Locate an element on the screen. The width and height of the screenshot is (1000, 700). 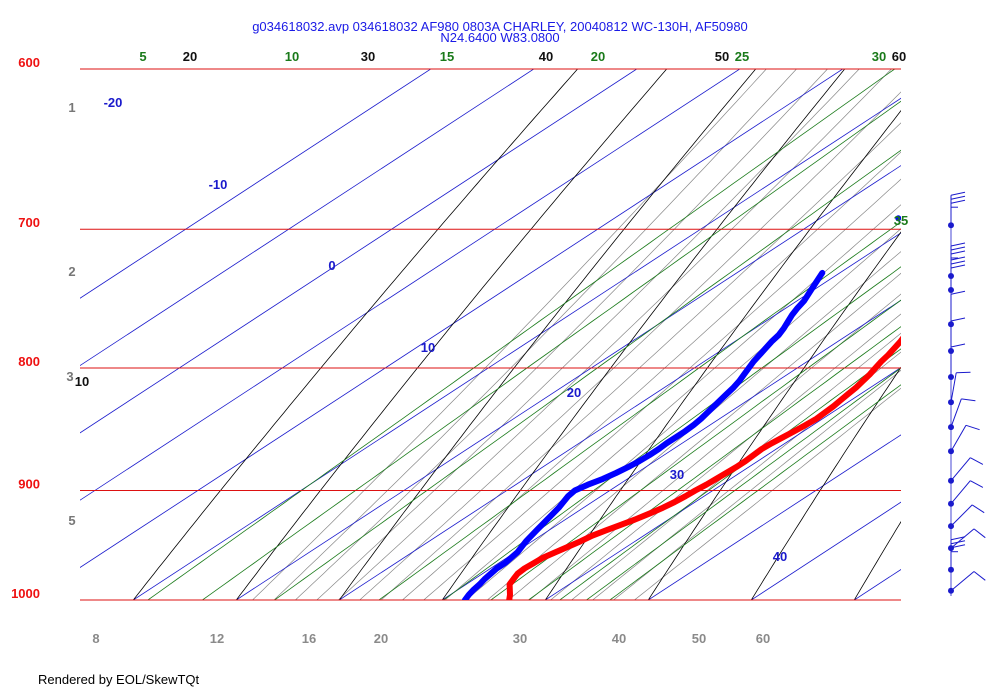
chart-title-line2: N24.6400 W83.0800 is located at coordinates (499, 37).